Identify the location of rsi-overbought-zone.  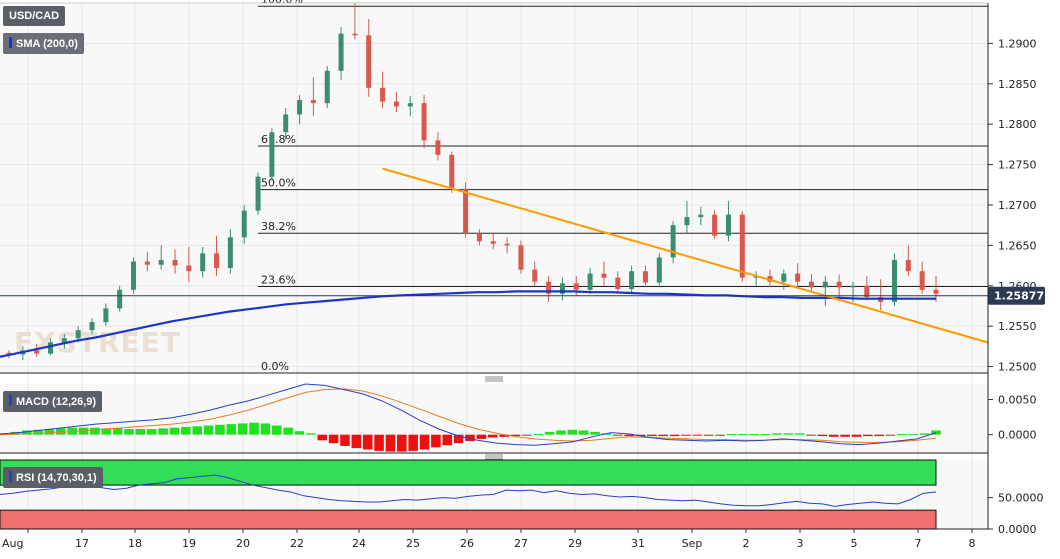
(468, 472).